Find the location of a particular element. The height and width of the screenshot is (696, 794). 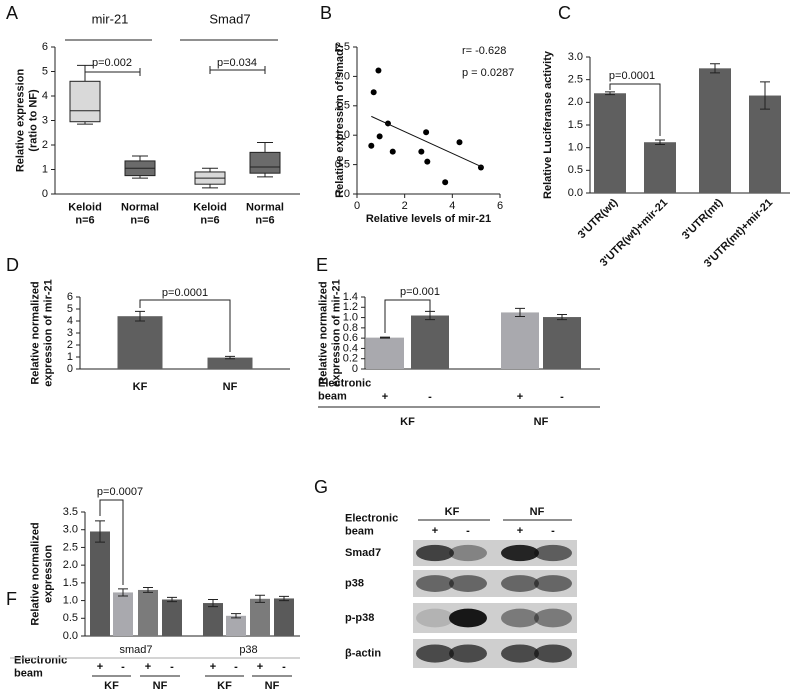

row-label: Electronic beam is located at coordinates (371, 525).